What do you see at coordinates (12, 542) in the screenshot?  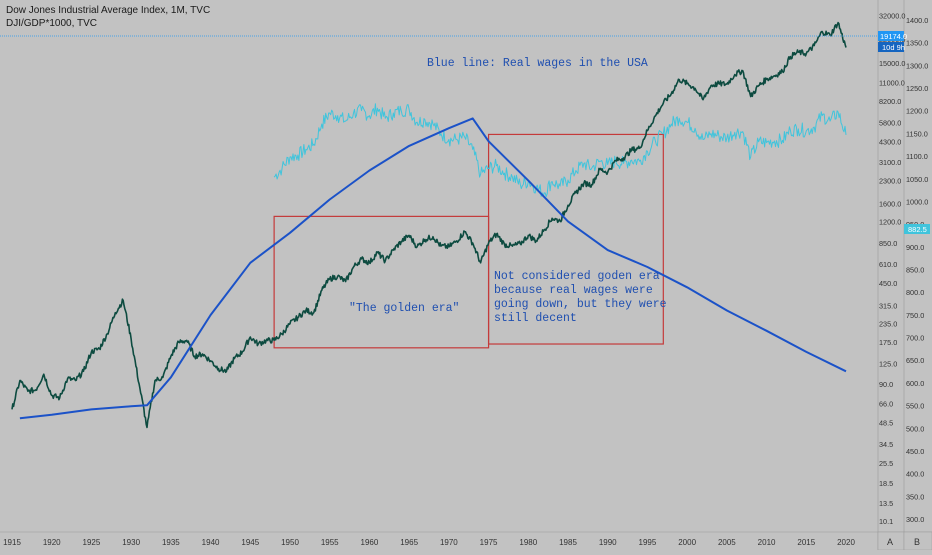 I see `x-tick-label: 1915` at bounding box center [12, 542].